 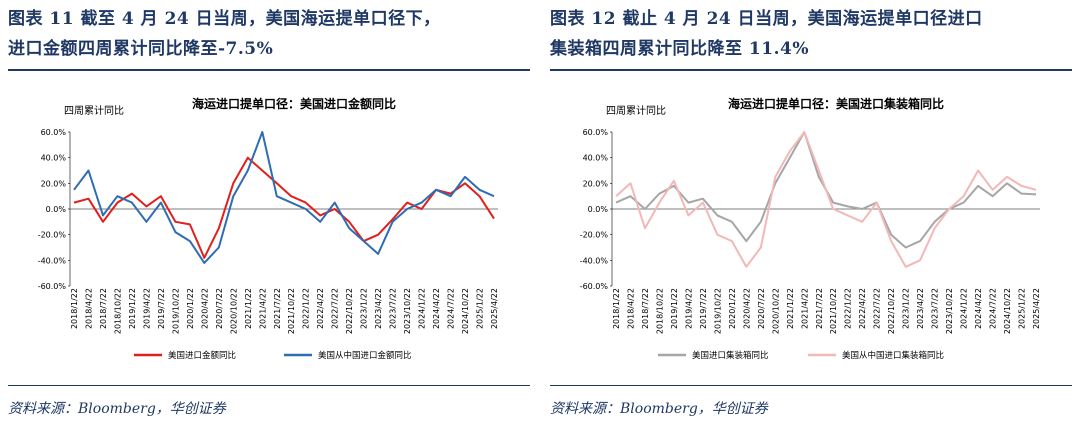 What do you see at coordinates (365, 355) in the screenshot?
I see `legend-label: 美国从中国进口金额同比` at bounding box center [365, 355].